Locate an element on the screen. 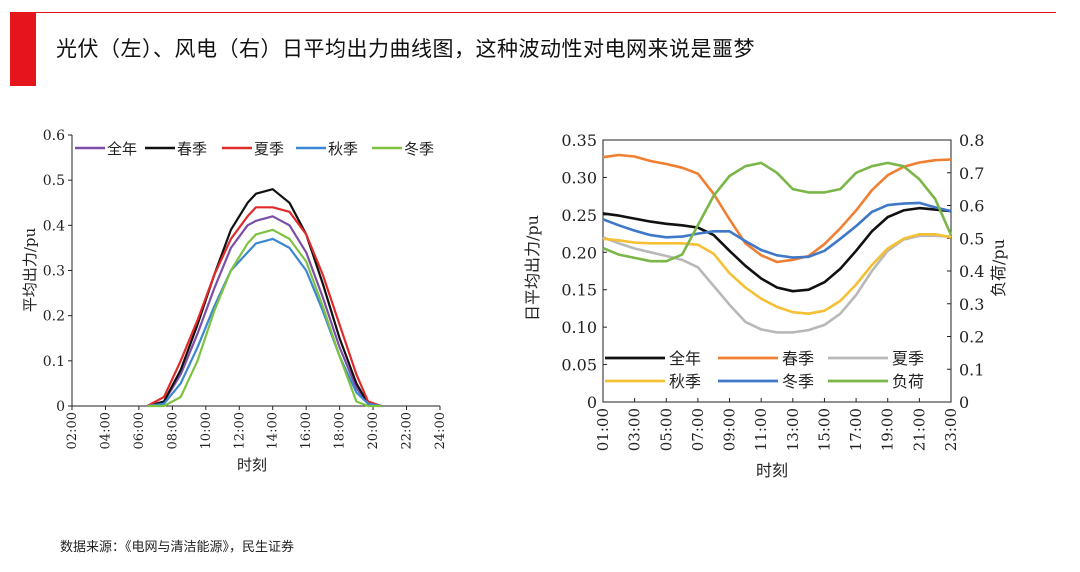  y-axis-title: 日平均出力/pu is located at coordinates (532, 268).